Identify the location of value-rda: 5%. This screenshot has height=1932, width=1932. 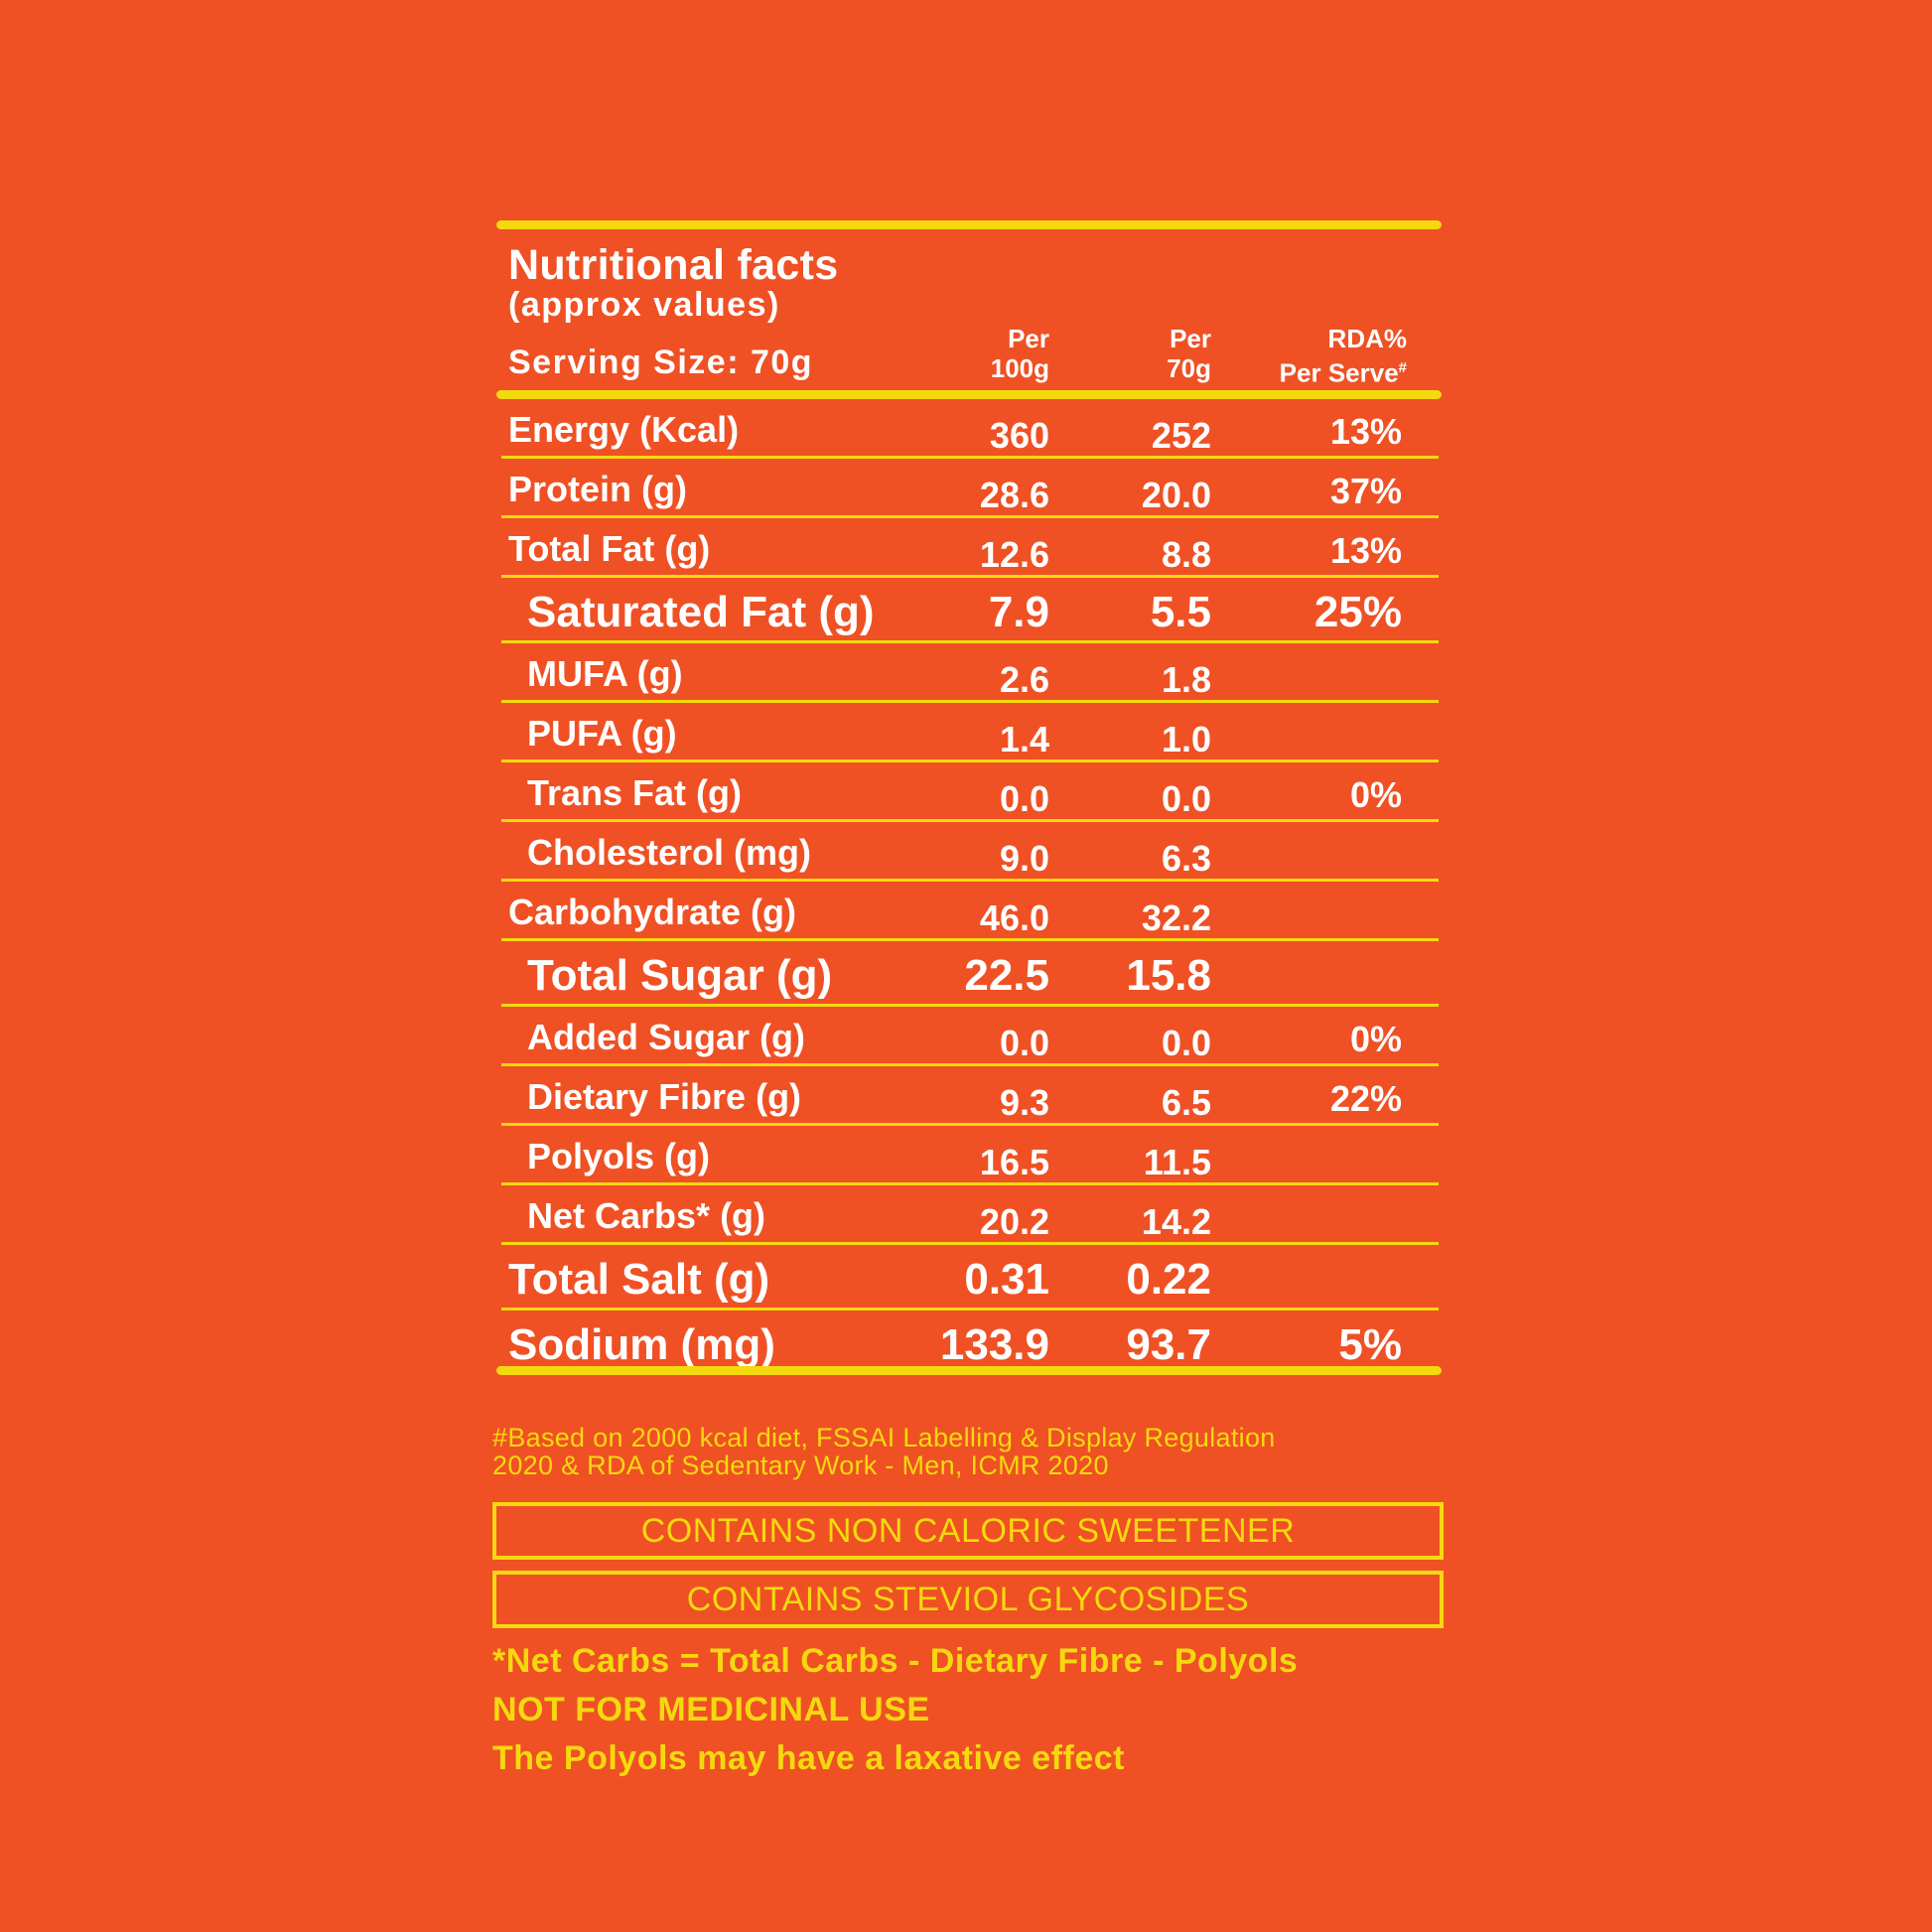
(1370, 1345).